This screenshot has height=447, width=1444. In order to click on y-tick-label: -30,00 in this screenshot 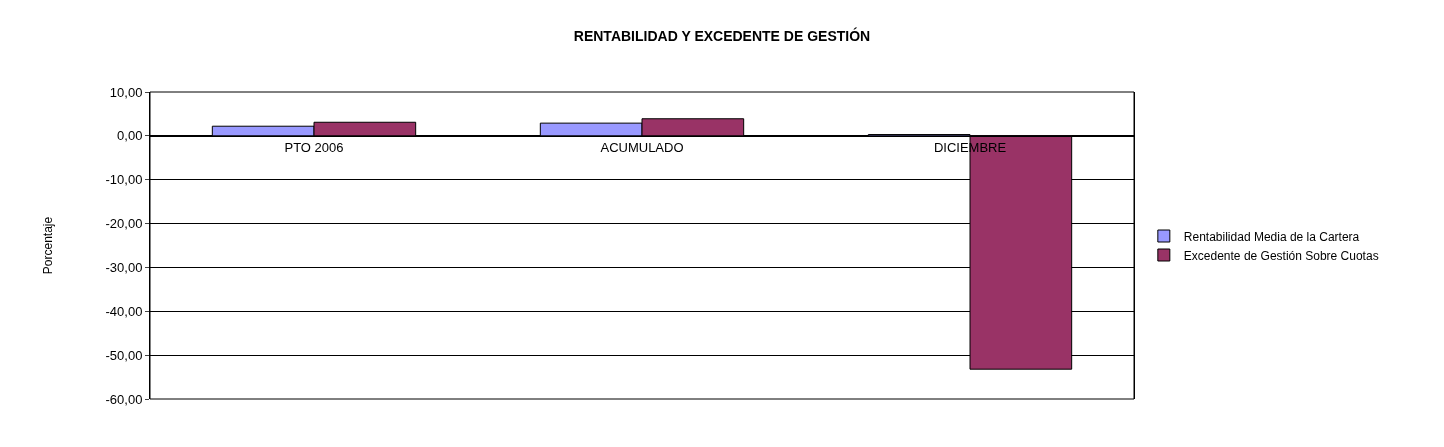, I will do `click(124, 267)`.